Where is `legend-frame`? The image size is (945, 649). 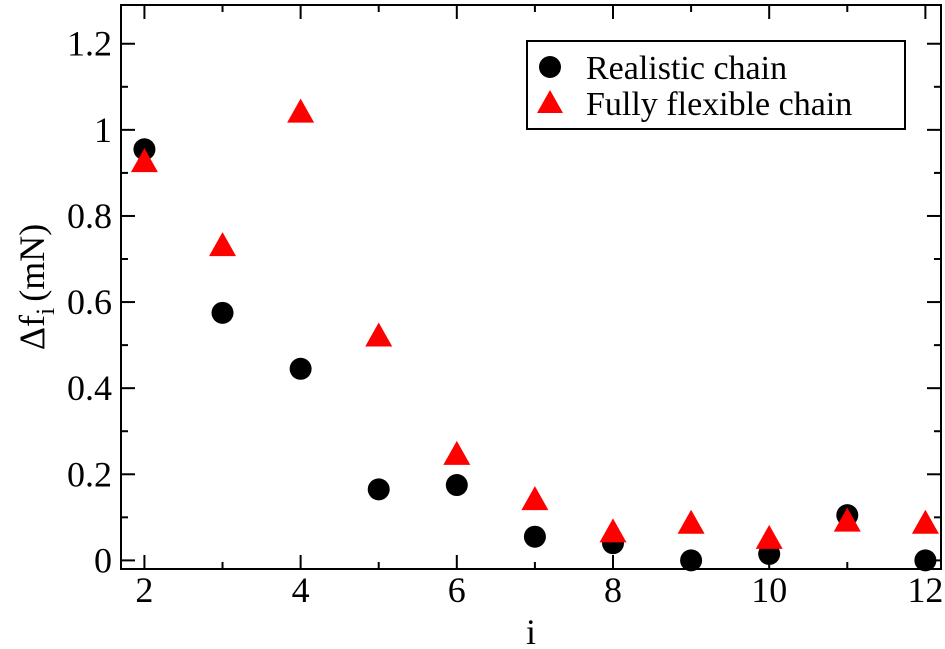
legend-frame is located at coordinates (716, 85).